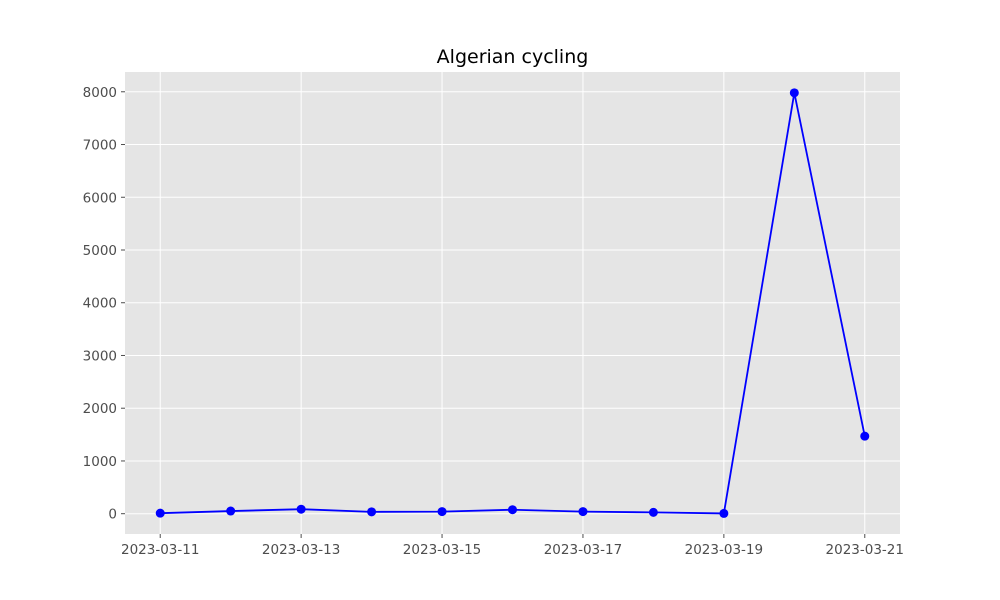 This screenshot has height=600, width=1000. Describe the element at coordinates (100, 304) in the screenshot. I see `y-tick-label: 4000` at that location.